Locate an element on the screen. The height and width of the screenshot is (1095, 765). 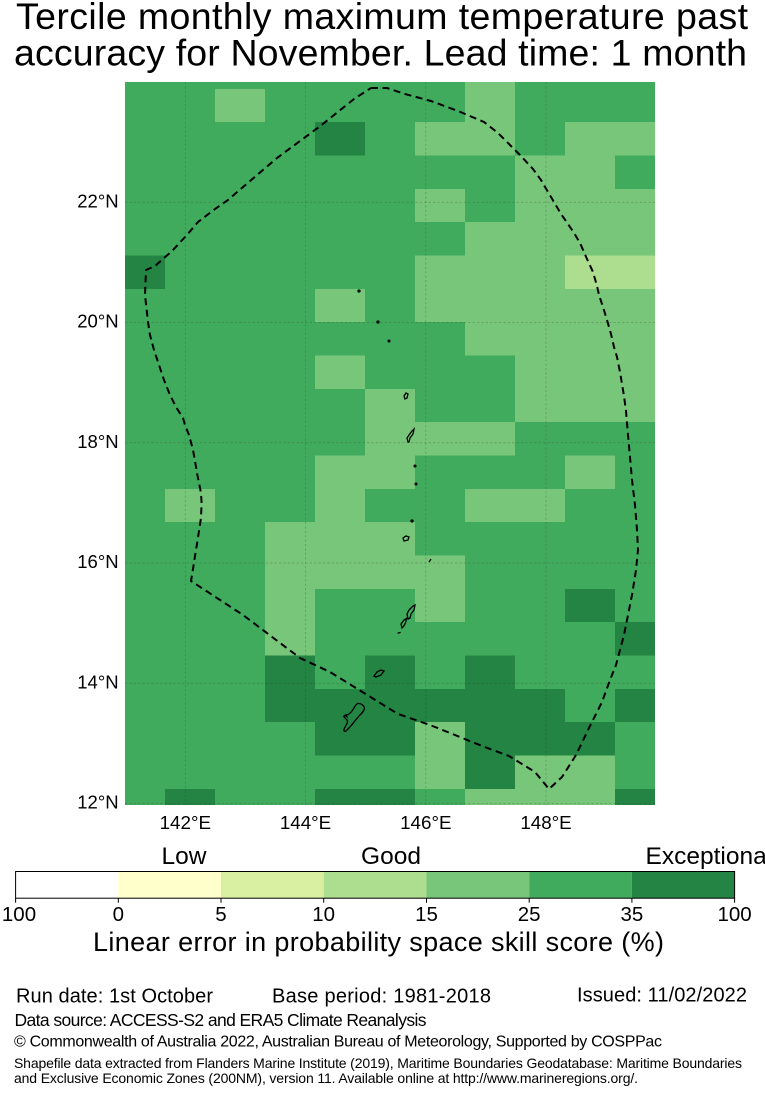
svg-text: Base period: 1981-2018 is located at coordinates (381, 997).